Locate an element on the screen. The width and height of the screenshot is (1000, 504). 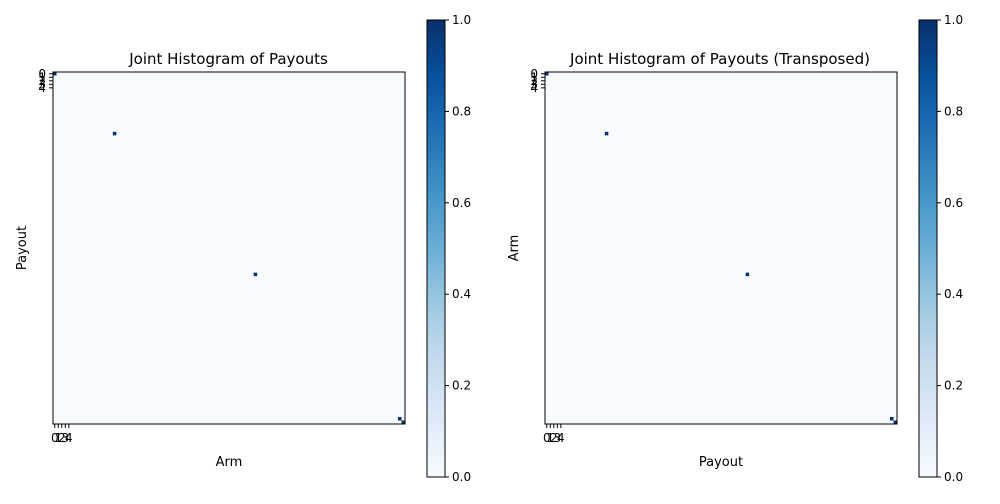
colorbar-2: 0.0 0.2 0.4 0.6 0.8 1.0 is located at coordinates (940, 248).